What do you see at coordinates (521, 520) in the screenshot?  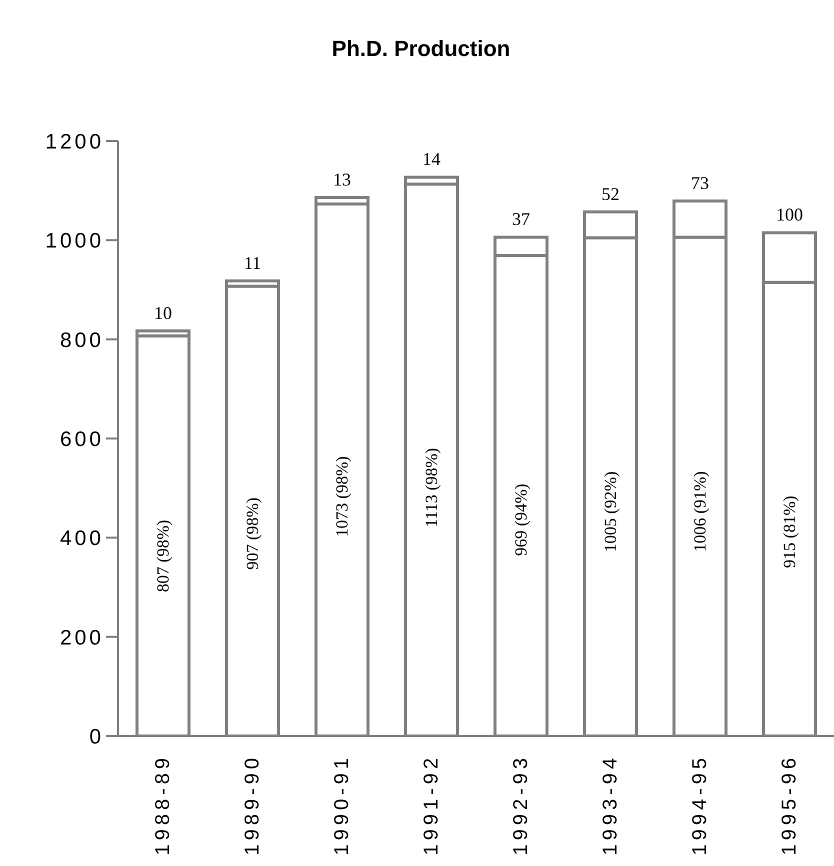 I see `data-label: 969 (94%)` at bounding box center [521, 520].